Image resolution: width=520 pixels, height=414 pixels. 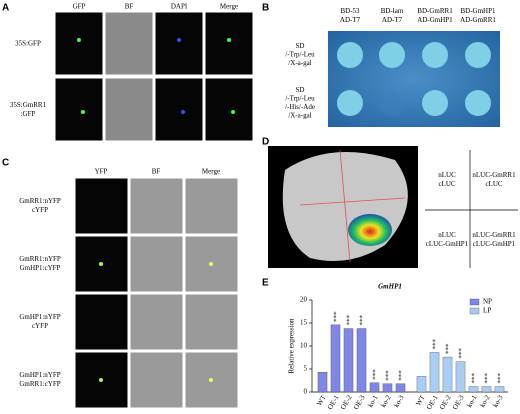 I want to click on label-line: BD-GmRR1, so click(x=435, y=11).